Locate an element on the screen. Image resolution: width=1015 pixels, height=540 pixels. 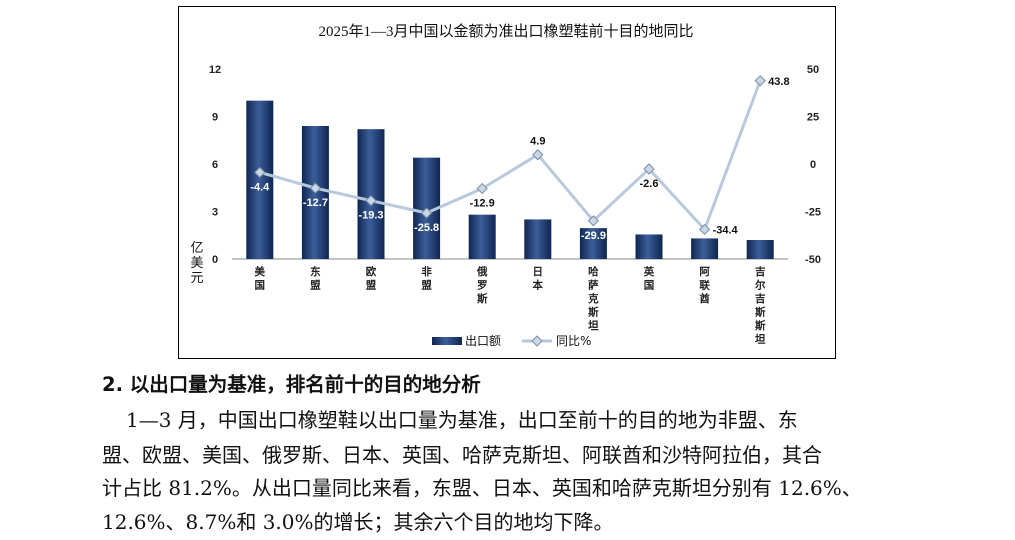
data-label: -34.4 is located at coordinates (726, 230).